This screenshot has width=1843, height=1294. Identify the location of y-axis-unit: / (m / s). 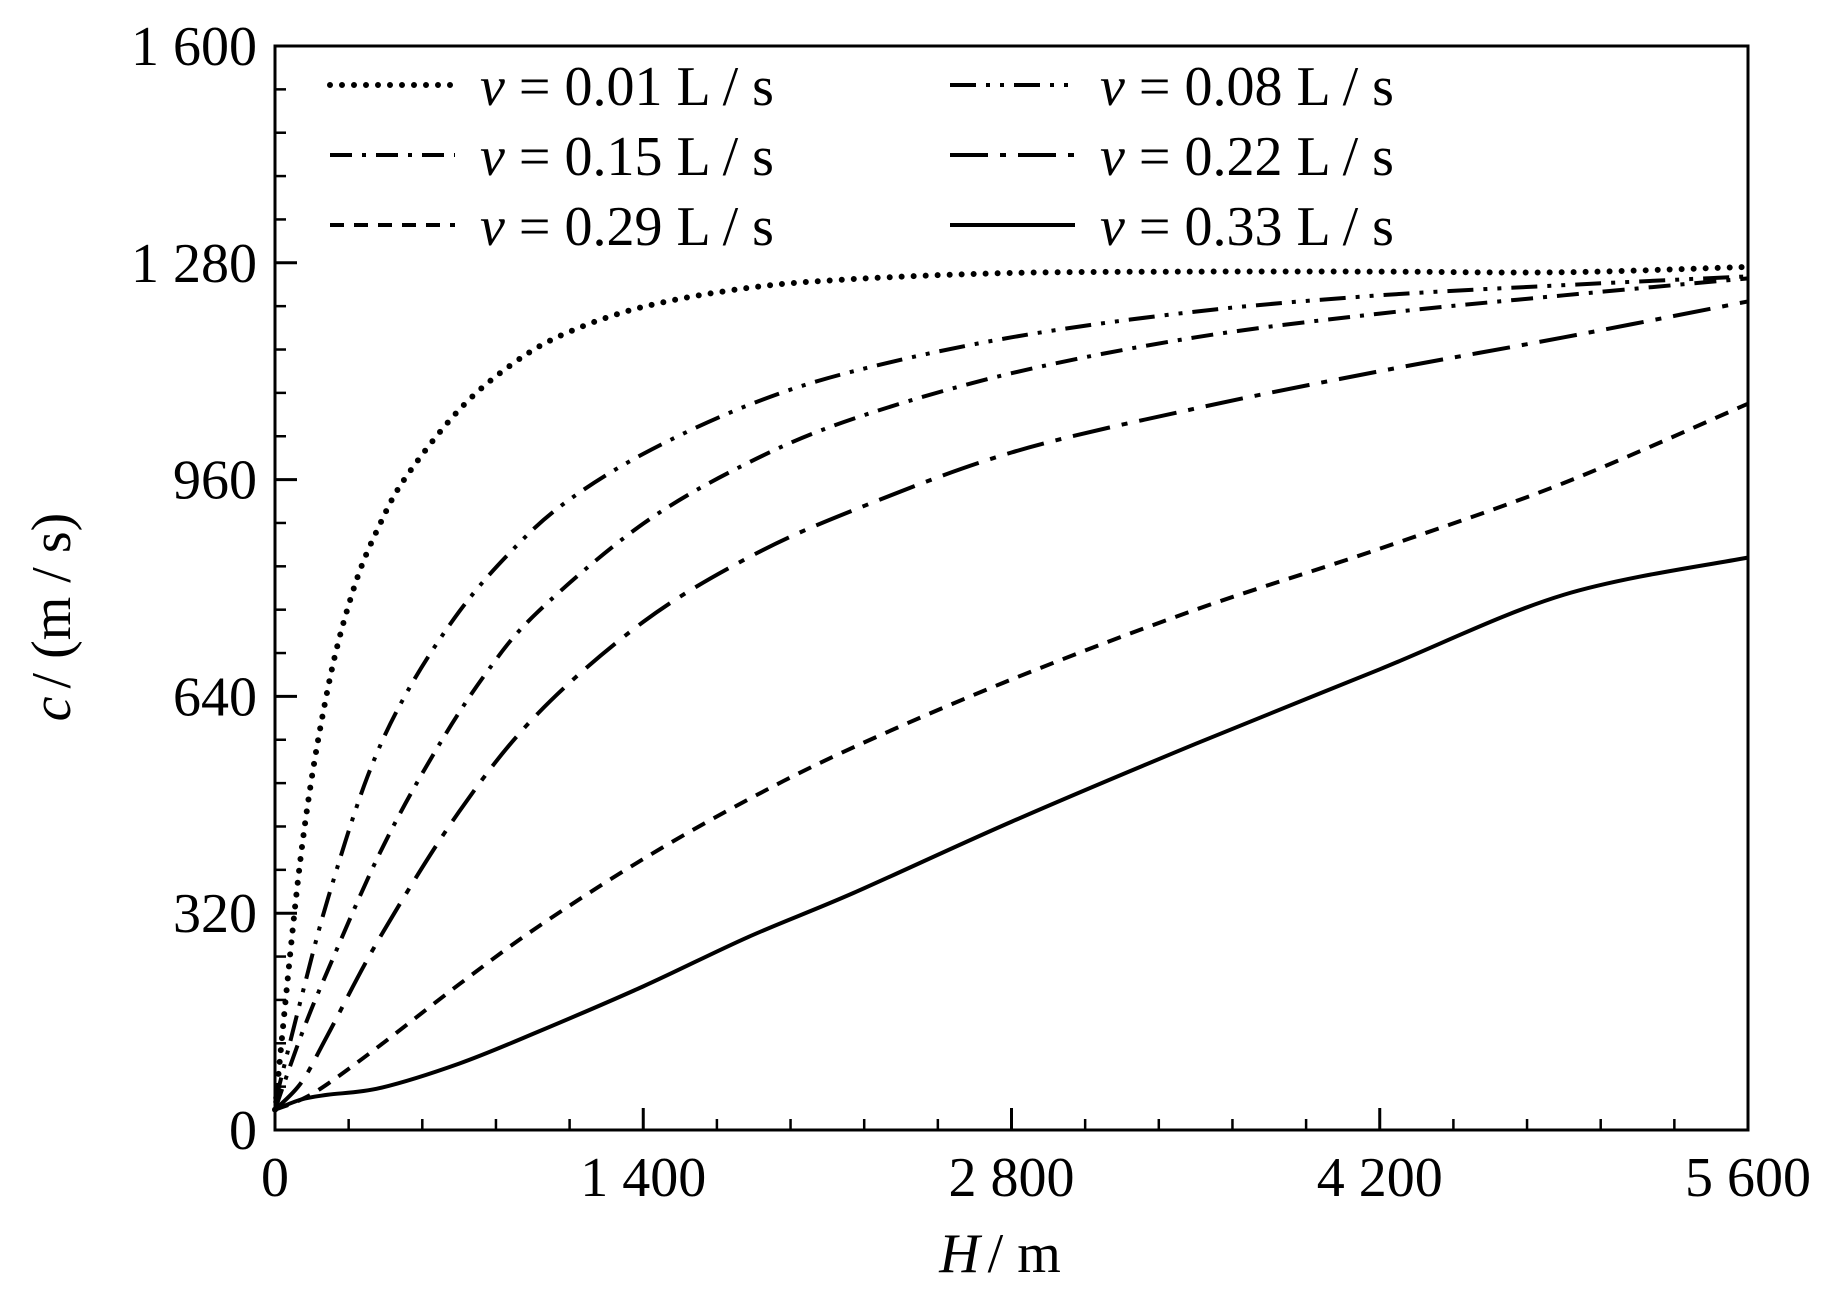
(52, 601).